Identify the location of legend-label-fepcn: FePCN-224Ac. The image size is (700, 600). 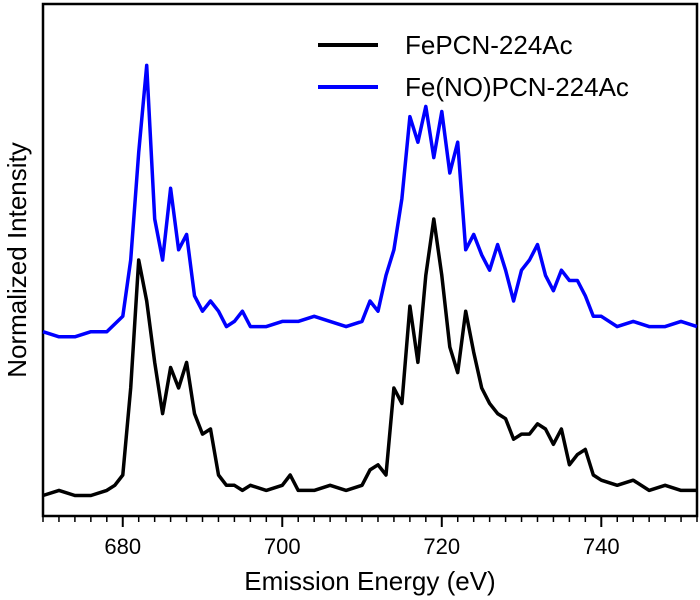
(489, 45).